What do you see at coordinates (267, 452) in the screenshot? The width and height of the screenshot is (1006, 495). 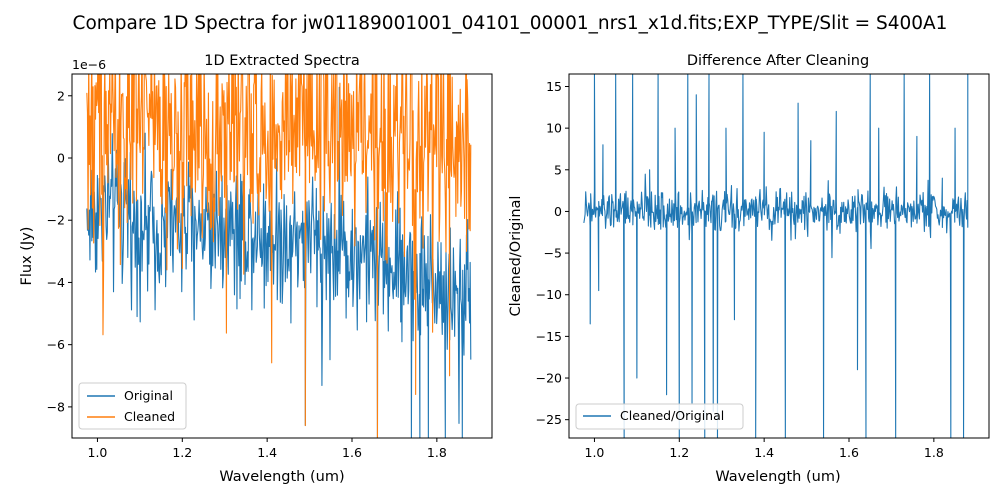 I see `spectra-xtick-label: 1.4` at bounding box center [267, 452].